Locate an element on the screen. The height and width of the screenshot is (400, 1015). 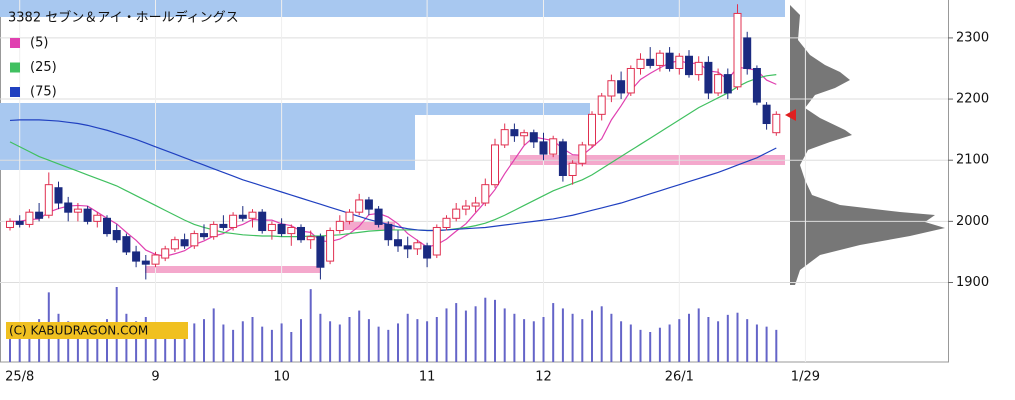
legend-label: (25) is located at coordinates (43, 67).